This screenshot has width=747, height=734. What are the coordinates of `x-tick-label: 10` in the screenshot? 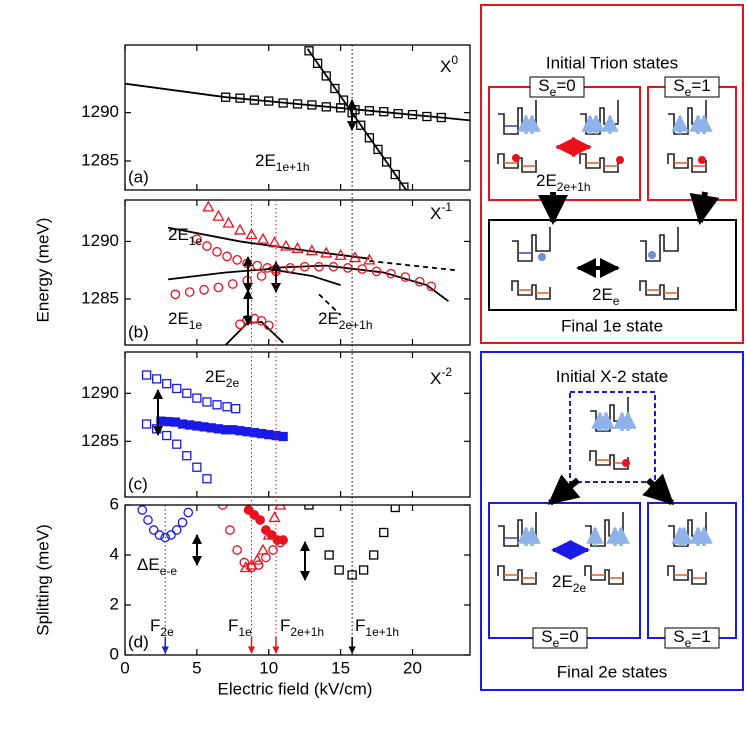 It's located at (268, 667).